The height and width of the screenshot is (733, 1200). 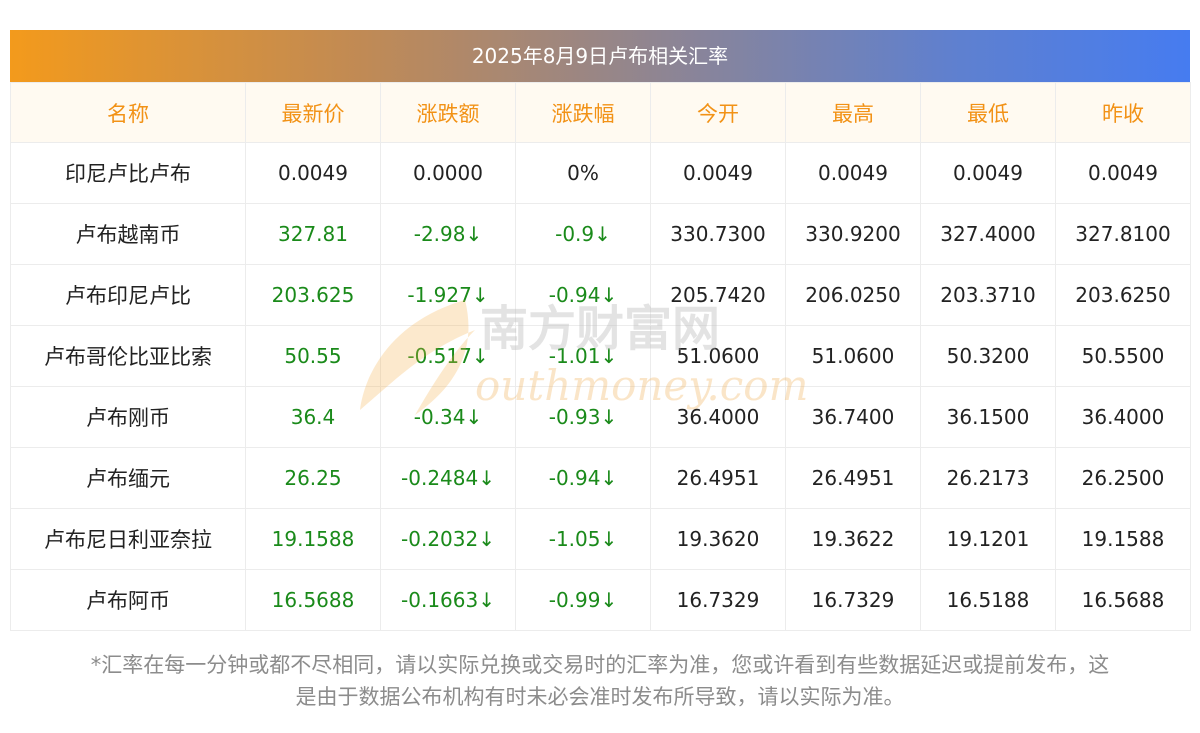 I want to click on cell-latest: 16.5688, so click(x=313, y=600).